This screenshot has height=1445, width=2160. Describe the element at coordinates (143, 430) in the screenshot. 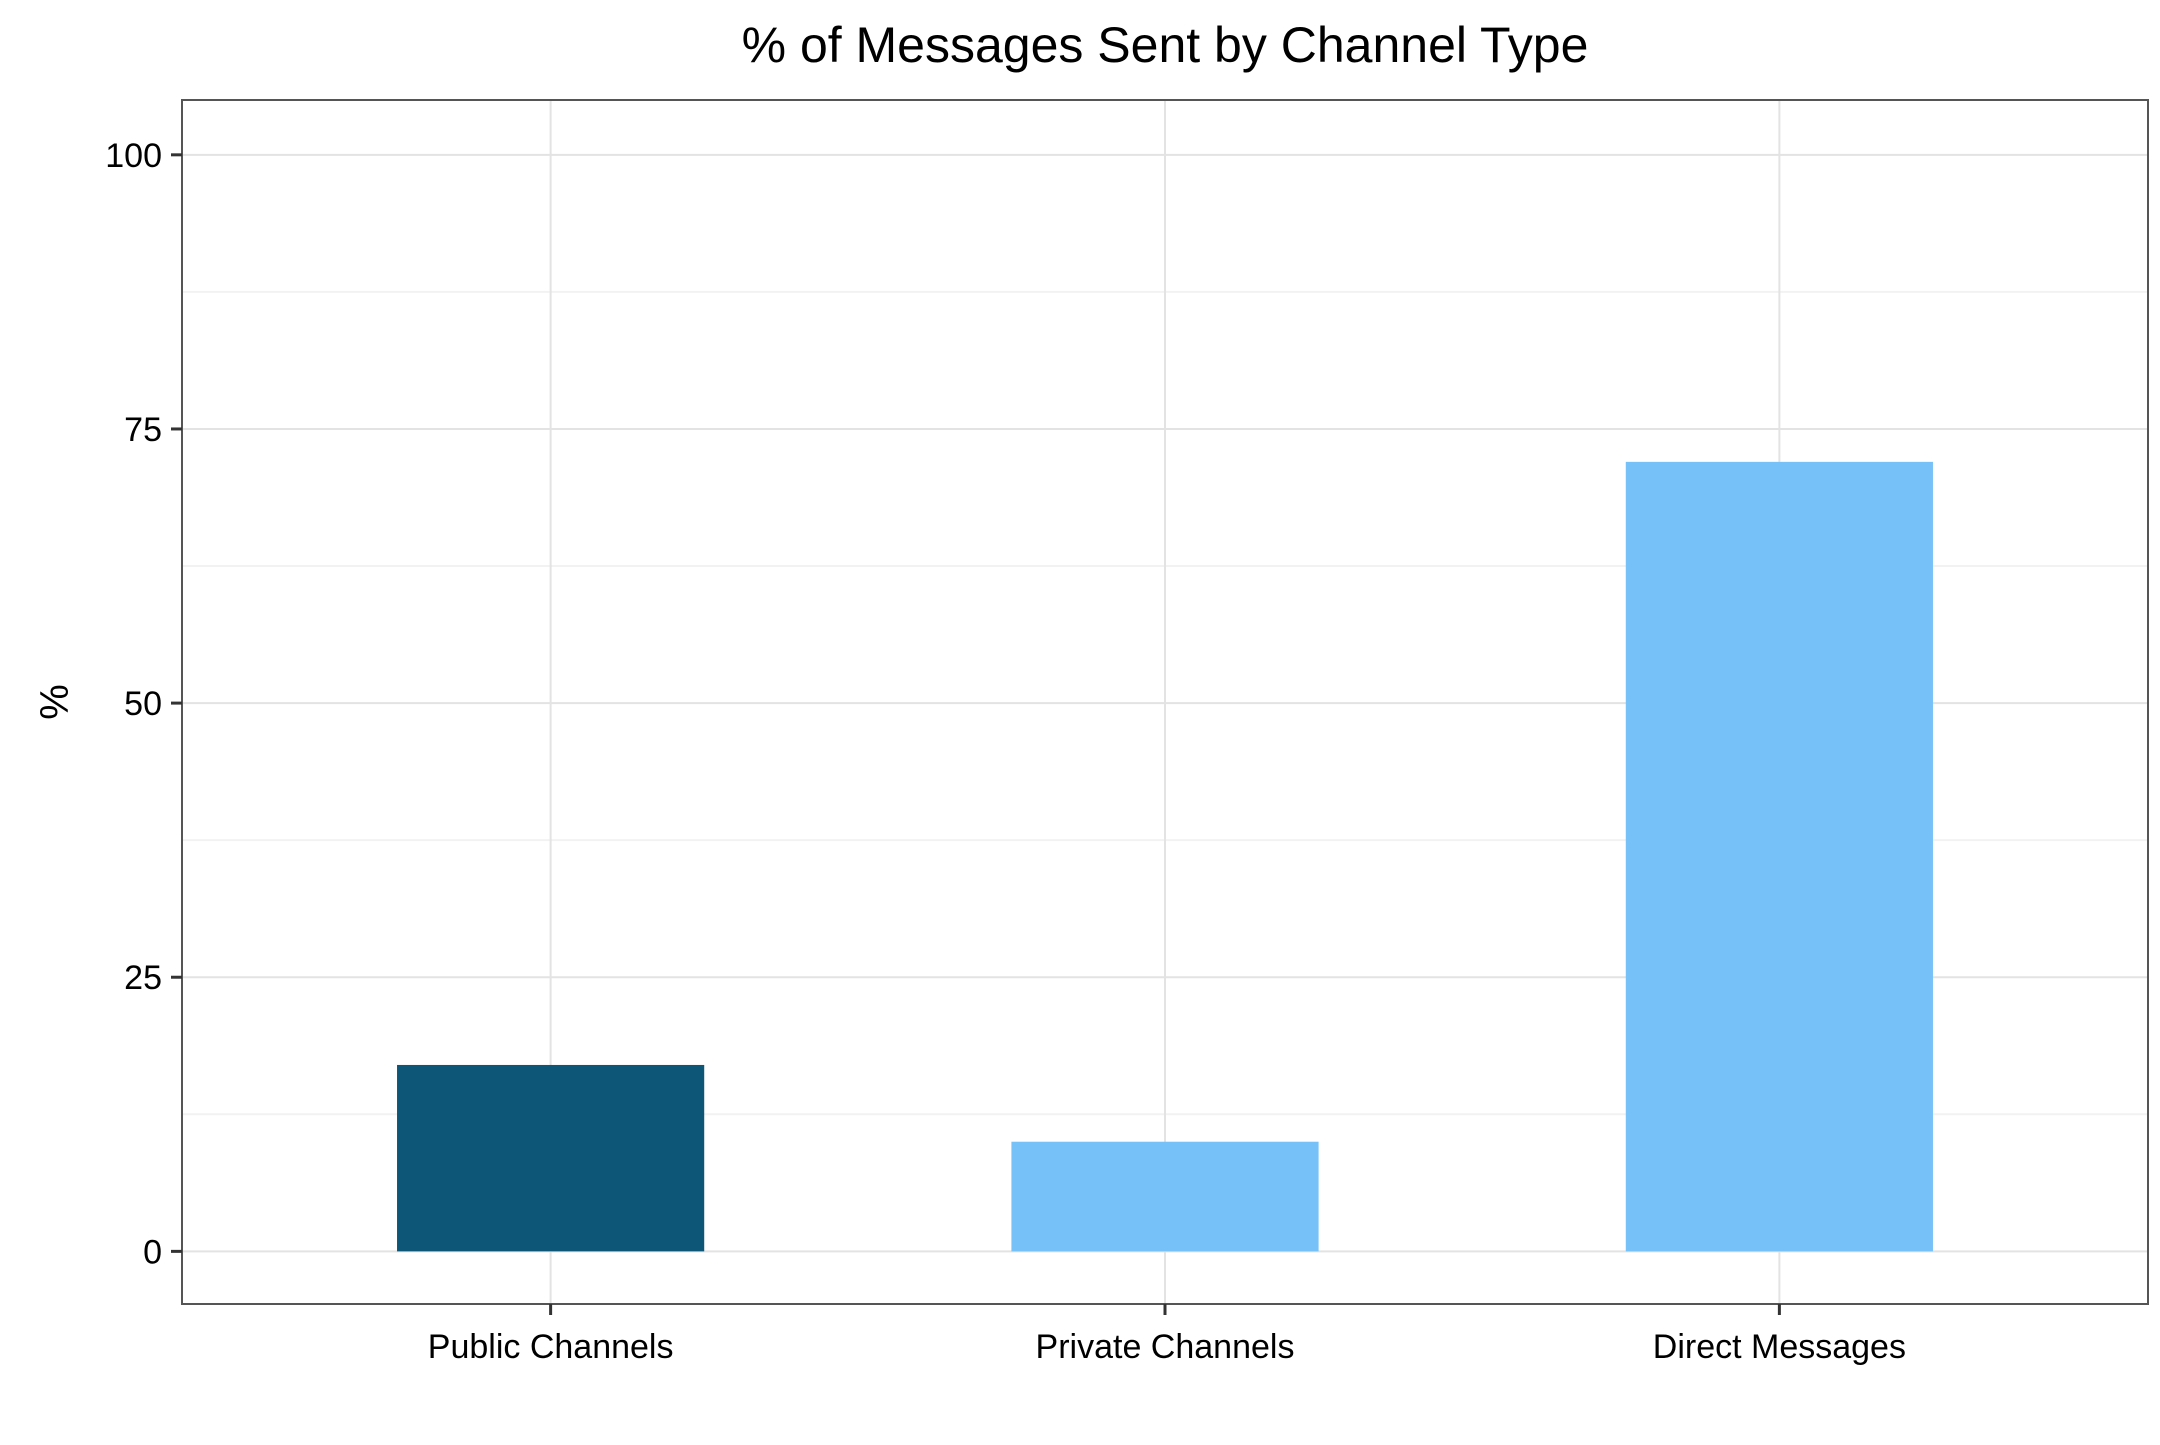

I see `y-tick-label: 75` at that location.